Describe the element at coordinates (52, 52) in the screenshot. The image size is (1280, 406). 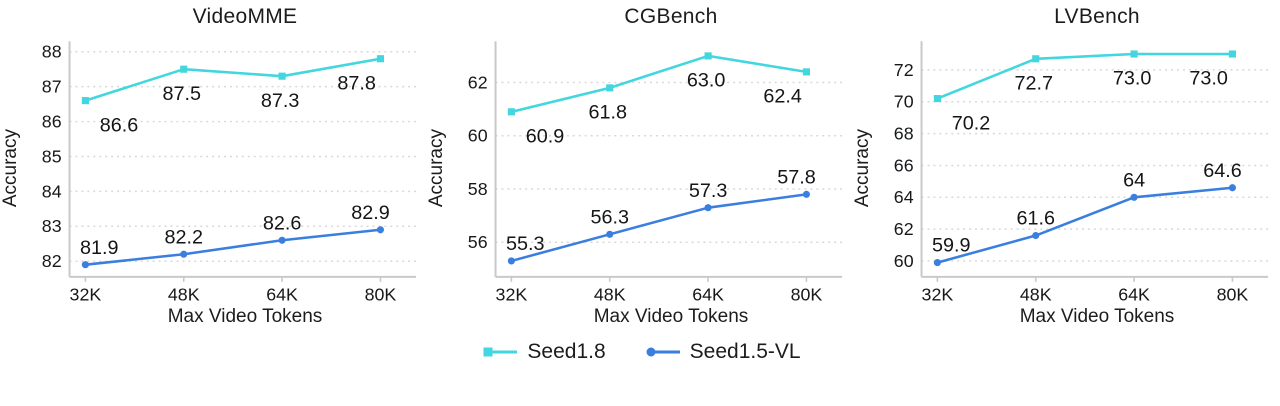
I see `y-tick-label: 88` at that location.